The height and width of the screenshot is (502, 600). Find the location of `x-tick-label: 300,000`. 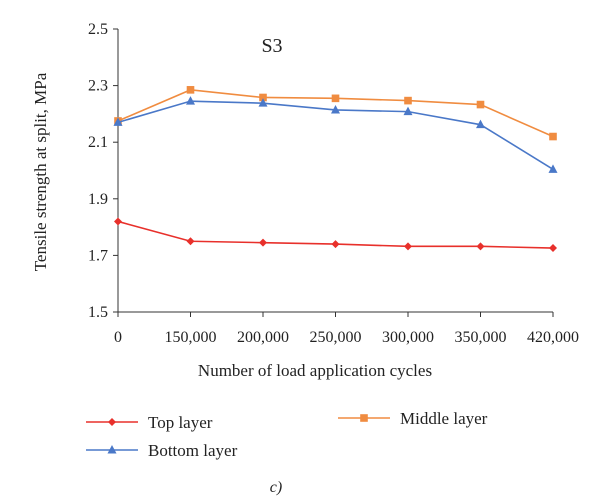

x-tick-label: 300,000 is located at coordinates (408, 337).